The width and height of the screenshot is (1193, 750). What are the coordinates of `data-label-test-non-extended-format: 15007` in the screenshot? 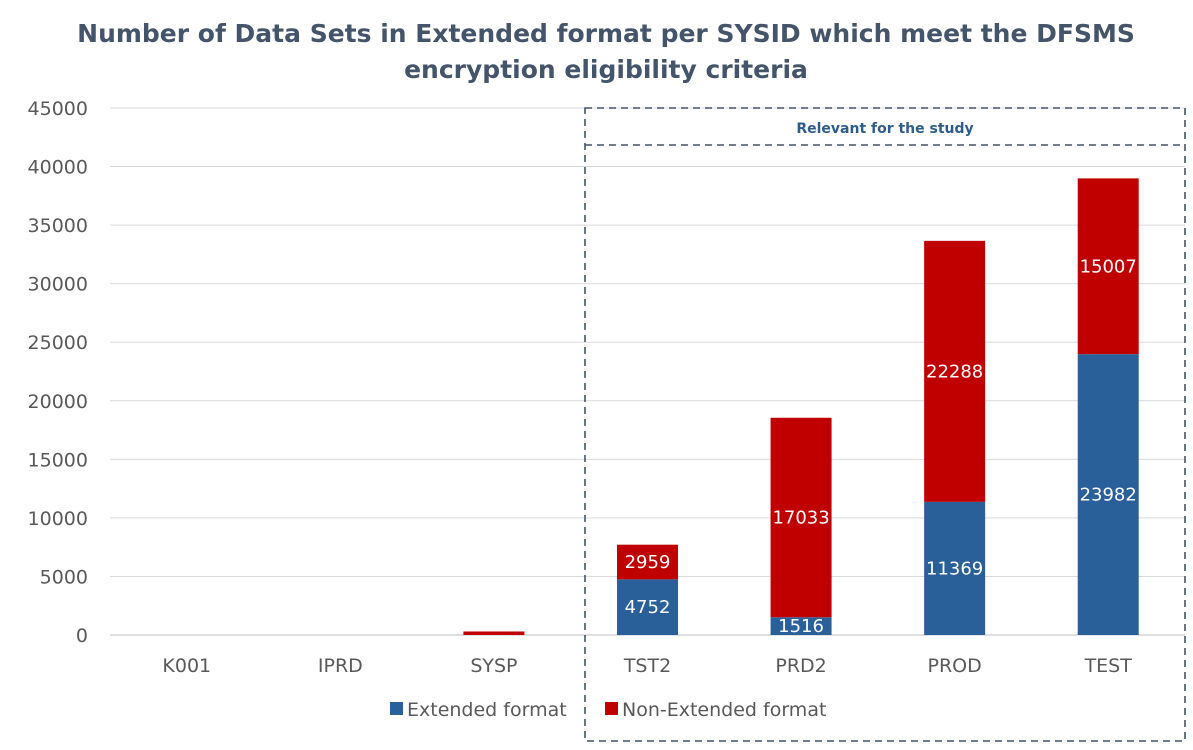 It's located at (1108, 266).